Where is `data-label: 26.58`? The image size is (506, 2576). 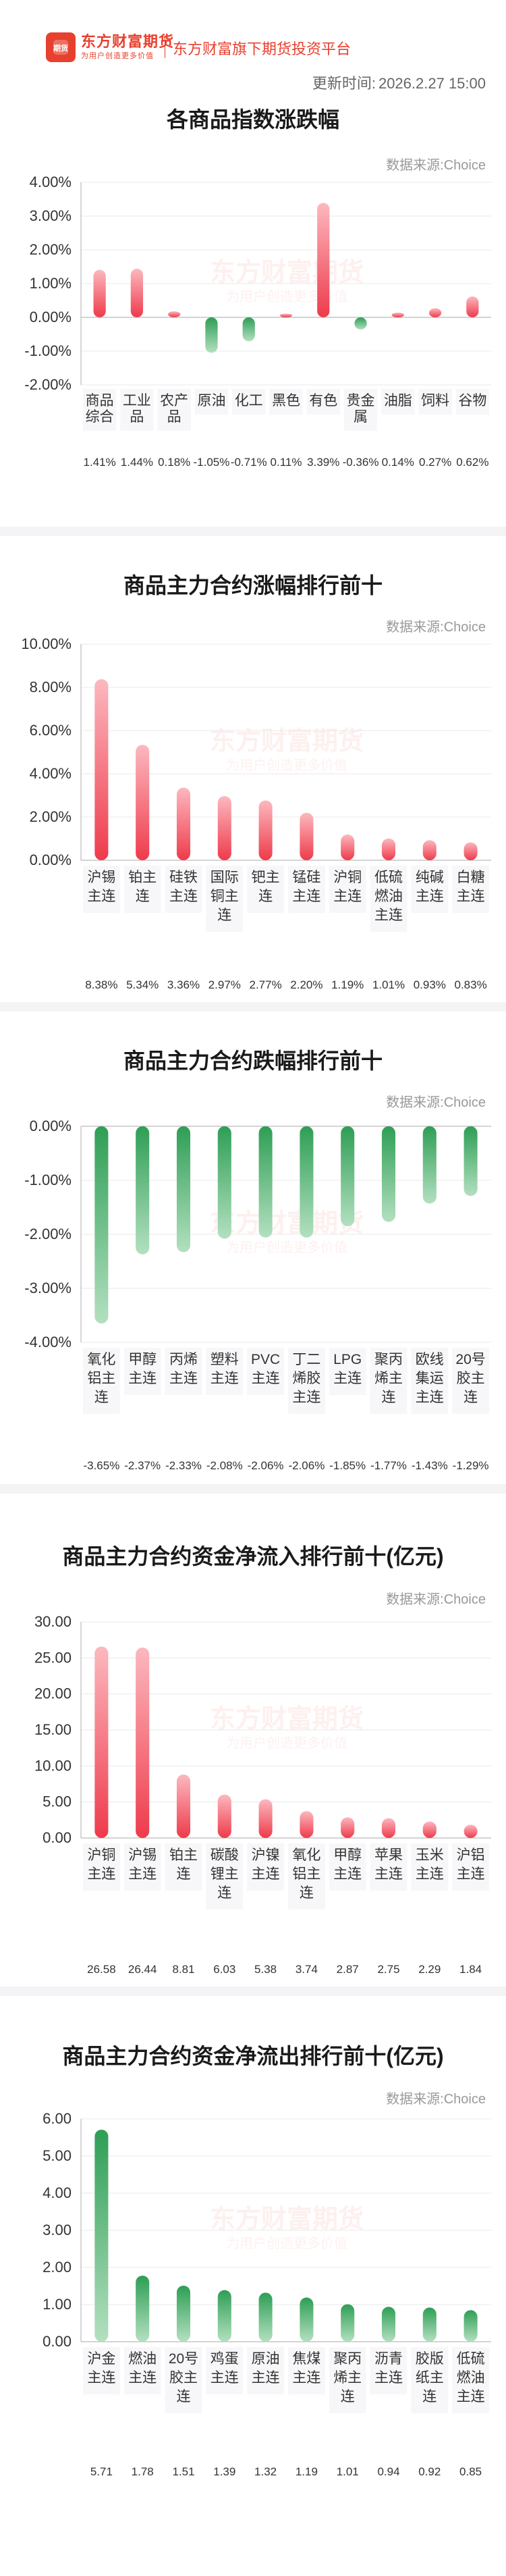 data-label: 26.58 is located at coordinates (101, 1969).